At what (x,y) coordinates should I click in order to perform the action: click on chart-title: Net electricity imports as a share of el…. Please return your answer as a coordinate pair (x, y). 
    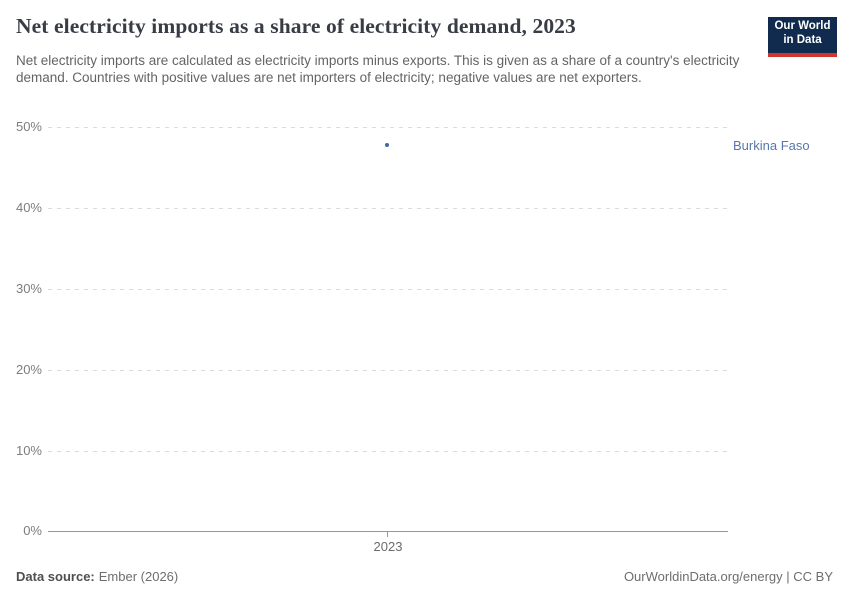
    Looking at the image, I should click on (296, 26).